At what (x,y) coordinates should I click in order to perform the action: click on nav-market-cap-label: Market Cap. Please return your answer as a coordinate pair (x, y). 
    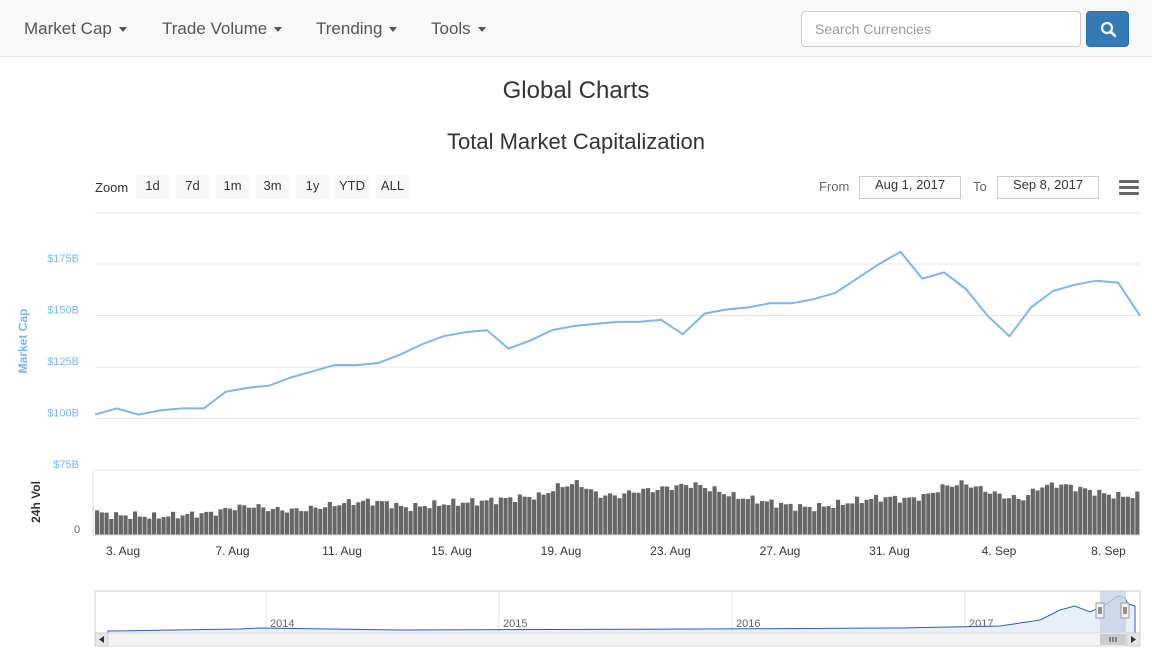
    Looking at the image, I should click on (68, 28).